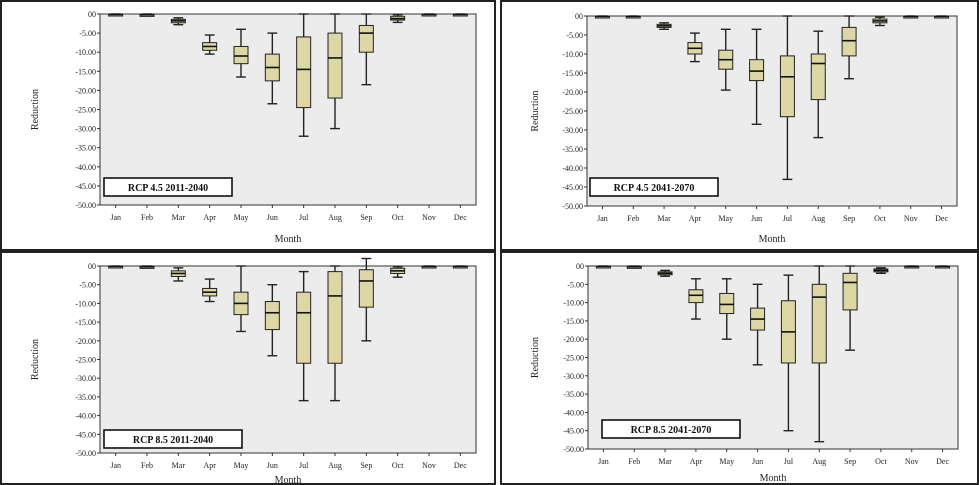  What do you see at coordinates (726, 59) in the screenshot?
I see `box-plot-may` at bounding box center [726, 59].